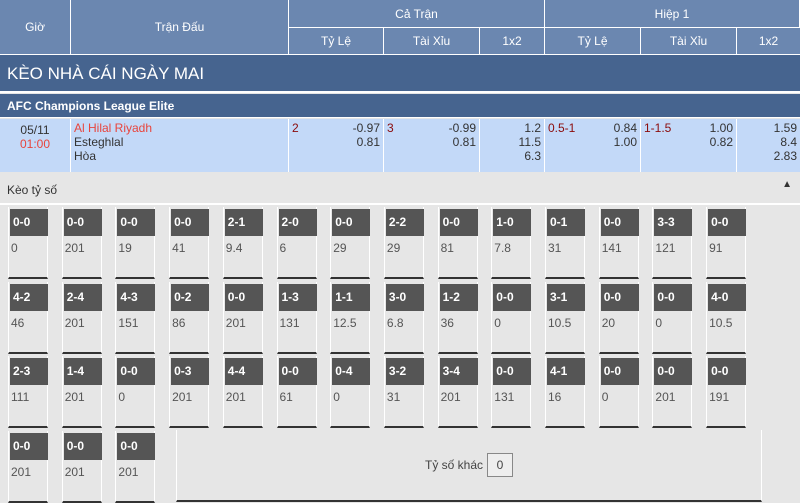  Describe the element at coordinates (785, 128) in the screenshot. I see `half-home-win-odds: 1.59` at that location.